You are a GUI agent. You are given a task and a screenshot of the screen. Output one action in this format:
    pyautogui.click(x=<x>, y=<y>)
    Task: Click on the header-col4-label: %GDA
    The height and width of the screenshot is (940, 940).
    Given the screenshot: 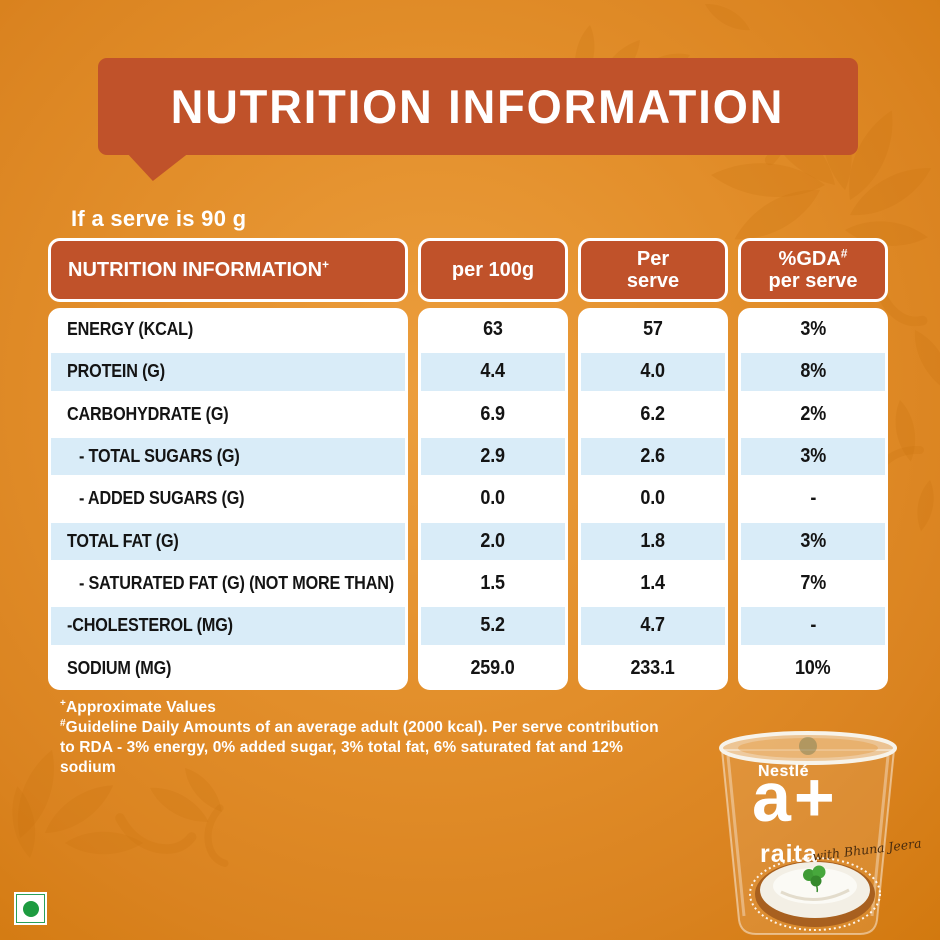 What is the action you would take?
    pyautogui.click(x=809, y=258)
    